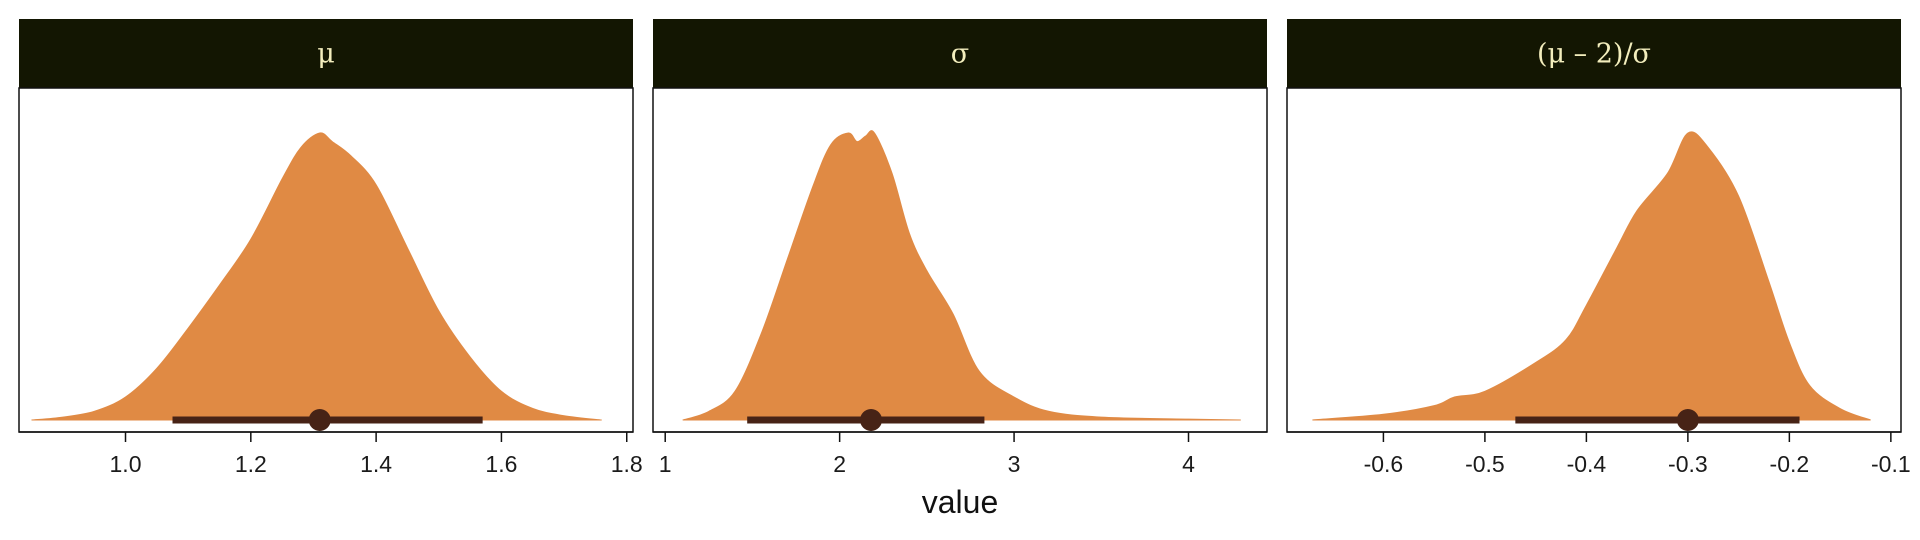 The width and height of the screenshot is (1920, 540). Describe the element at coordinates (1014, 464) in the screenshot. I see `x-tick-label-sigma: 3` at that location.